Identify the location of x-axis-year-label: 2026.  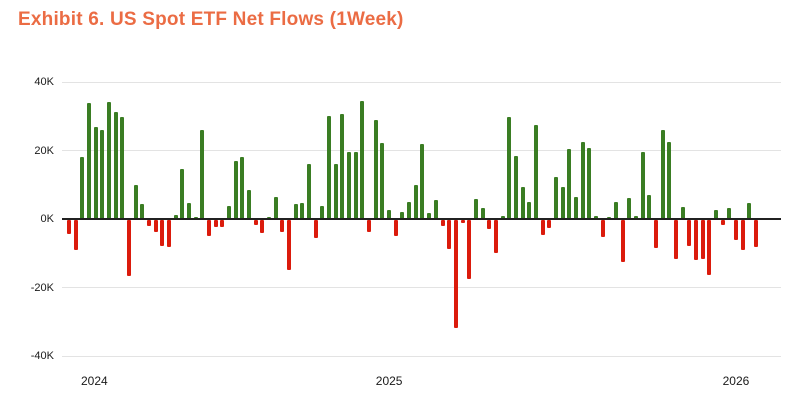
(736, 381).